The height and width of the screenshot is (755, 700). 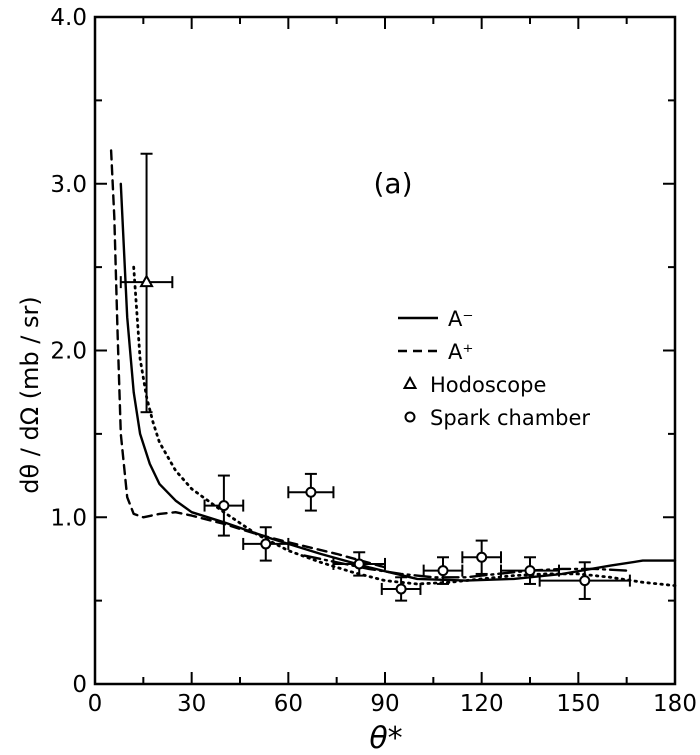 What do you see at coordinates (510, 418) in the screenshot?
I see `legend-label: Spark chamber` at bounding box center [510, 418].